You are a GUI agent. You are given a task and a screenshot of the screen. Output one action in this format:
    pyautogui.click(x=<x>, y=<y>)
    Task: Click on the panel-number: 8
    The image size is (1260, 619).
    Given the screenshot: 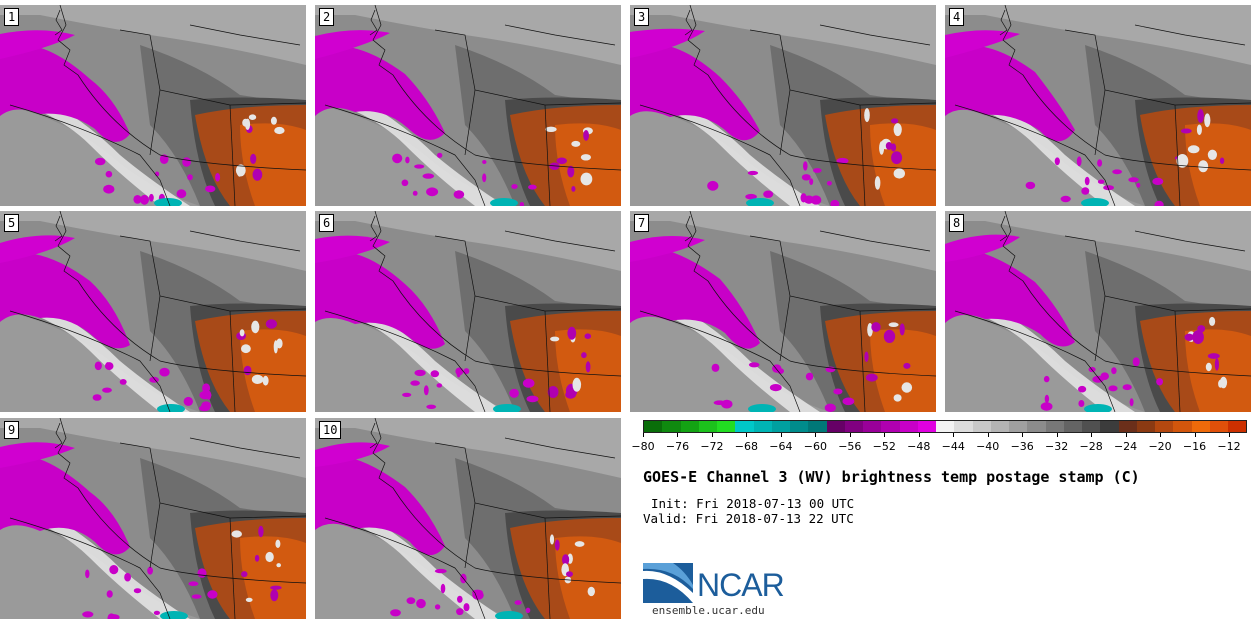 What is the action you would take?
    pyautogui.click(x=957, y=223)
    